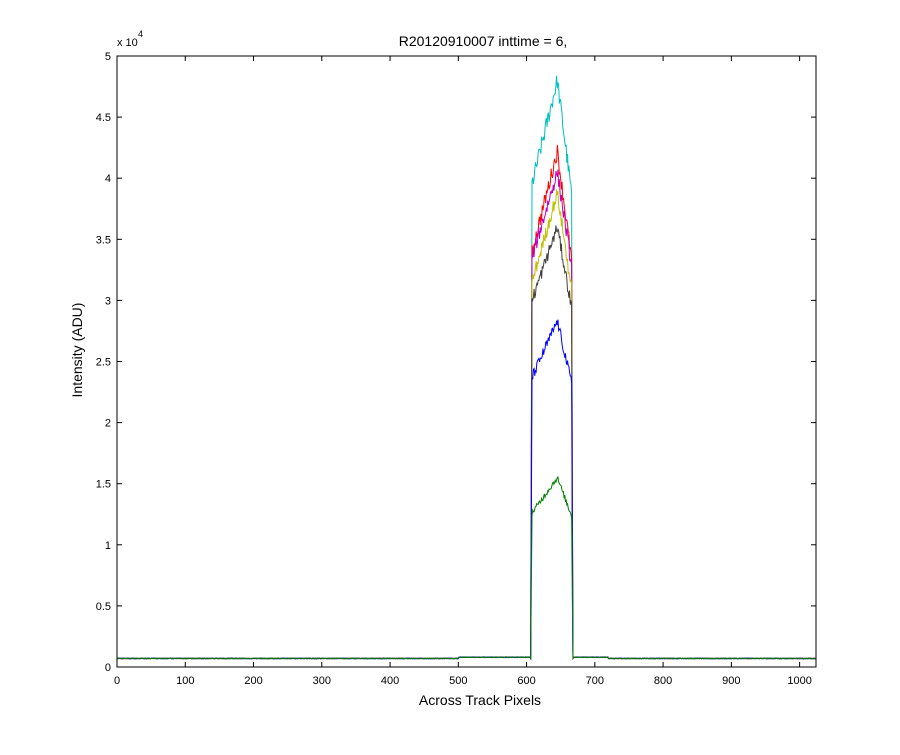 The image size is (900, 755). Describe the element at coordinates (108, 57) in the screenshot. I see `y-tick-label: 5` at that location.